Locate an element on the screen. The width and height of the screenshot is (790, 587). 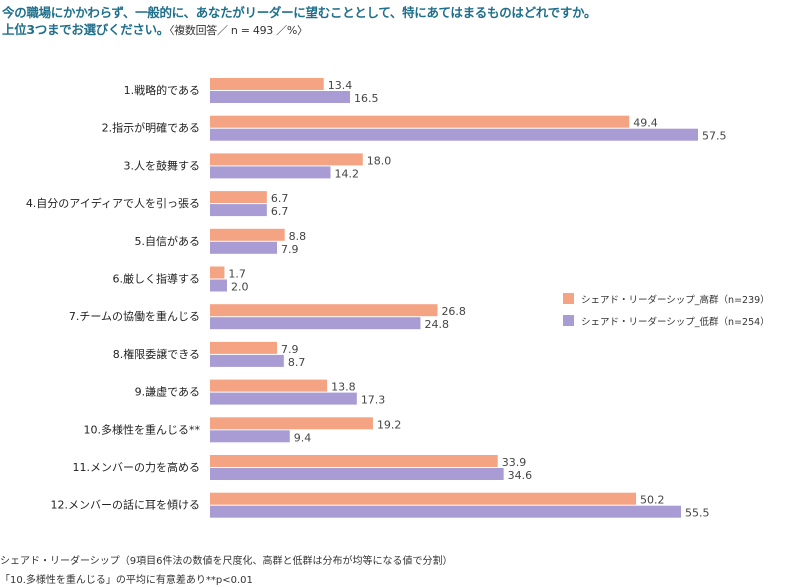
category-label: 3.人を鼓舞する is located at coordinates (162, 165).